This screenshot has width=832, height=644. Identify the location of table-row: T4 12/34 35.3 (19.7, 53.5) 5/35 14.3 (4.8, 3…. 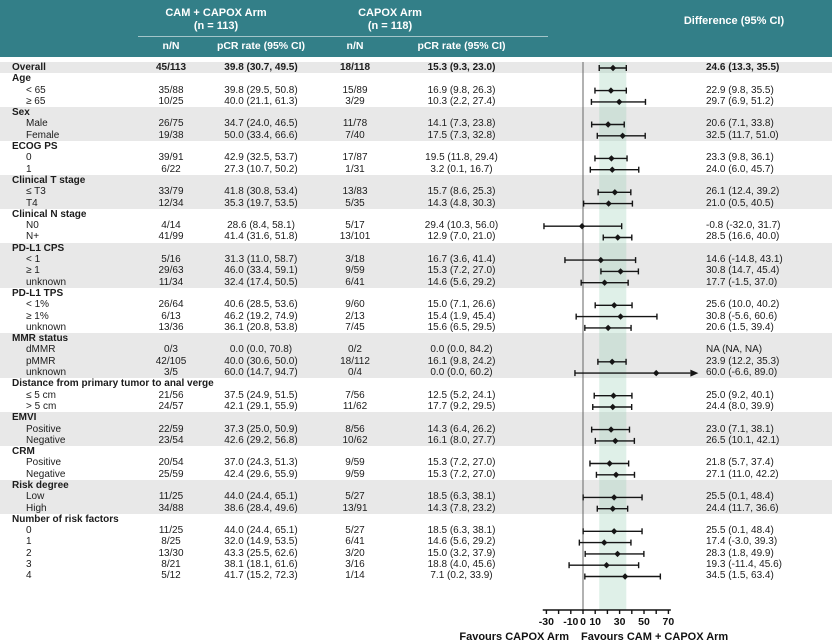
(416, 203).